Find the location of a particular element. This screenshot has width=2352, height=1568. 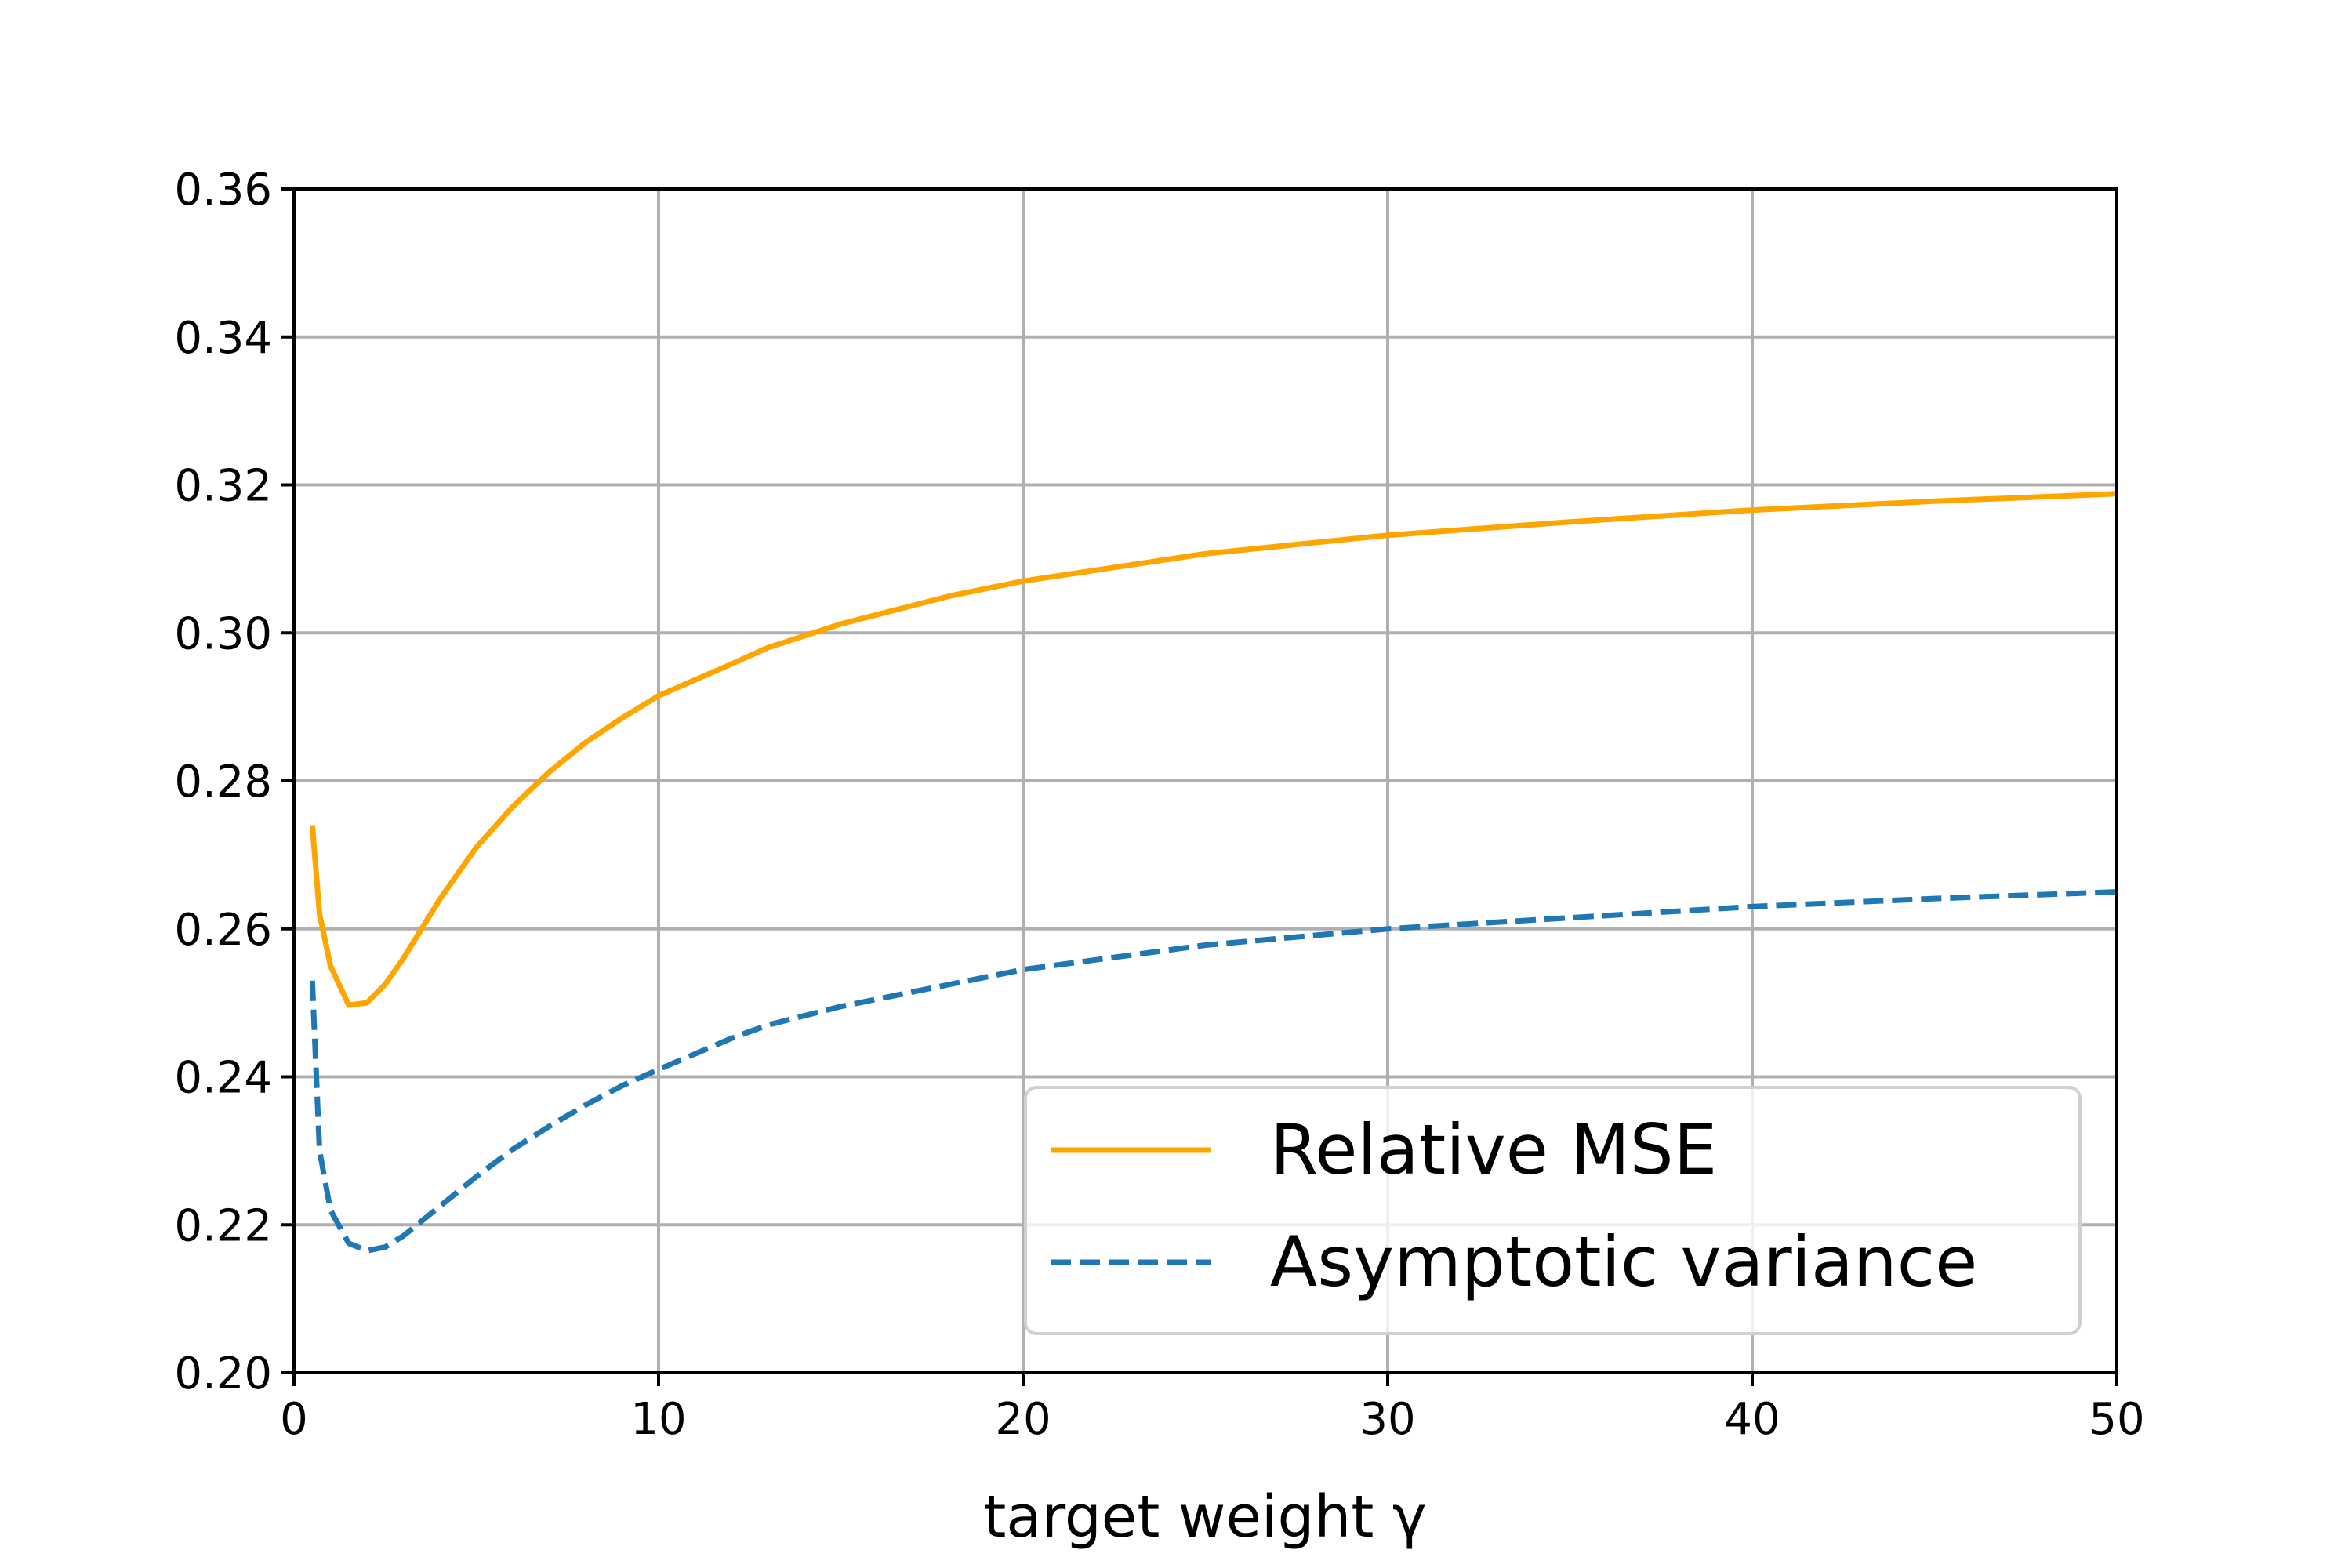

legend: Relative MSE Asymptotic variance is located at coordinates (1553, 1210).